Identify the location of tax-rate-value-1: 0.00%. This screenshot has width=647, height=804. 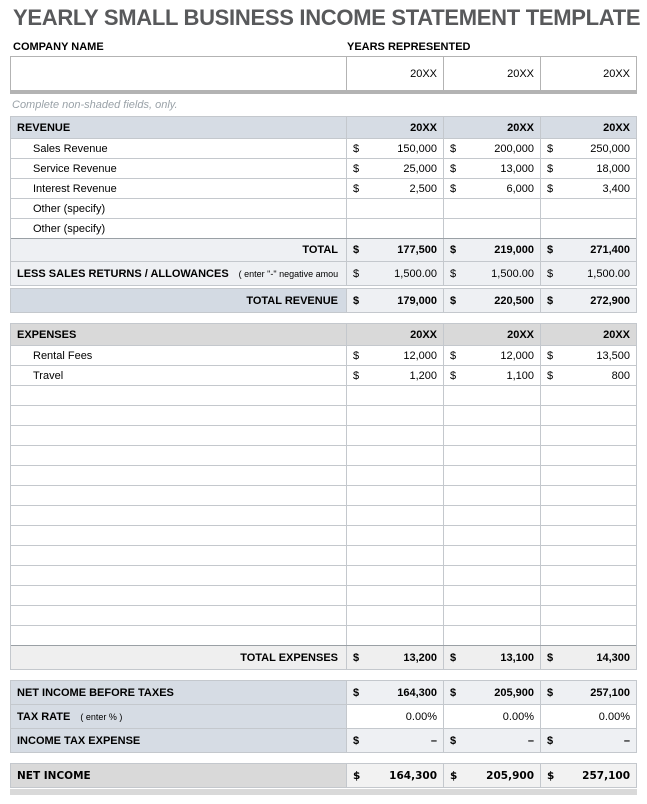
(491, 716).